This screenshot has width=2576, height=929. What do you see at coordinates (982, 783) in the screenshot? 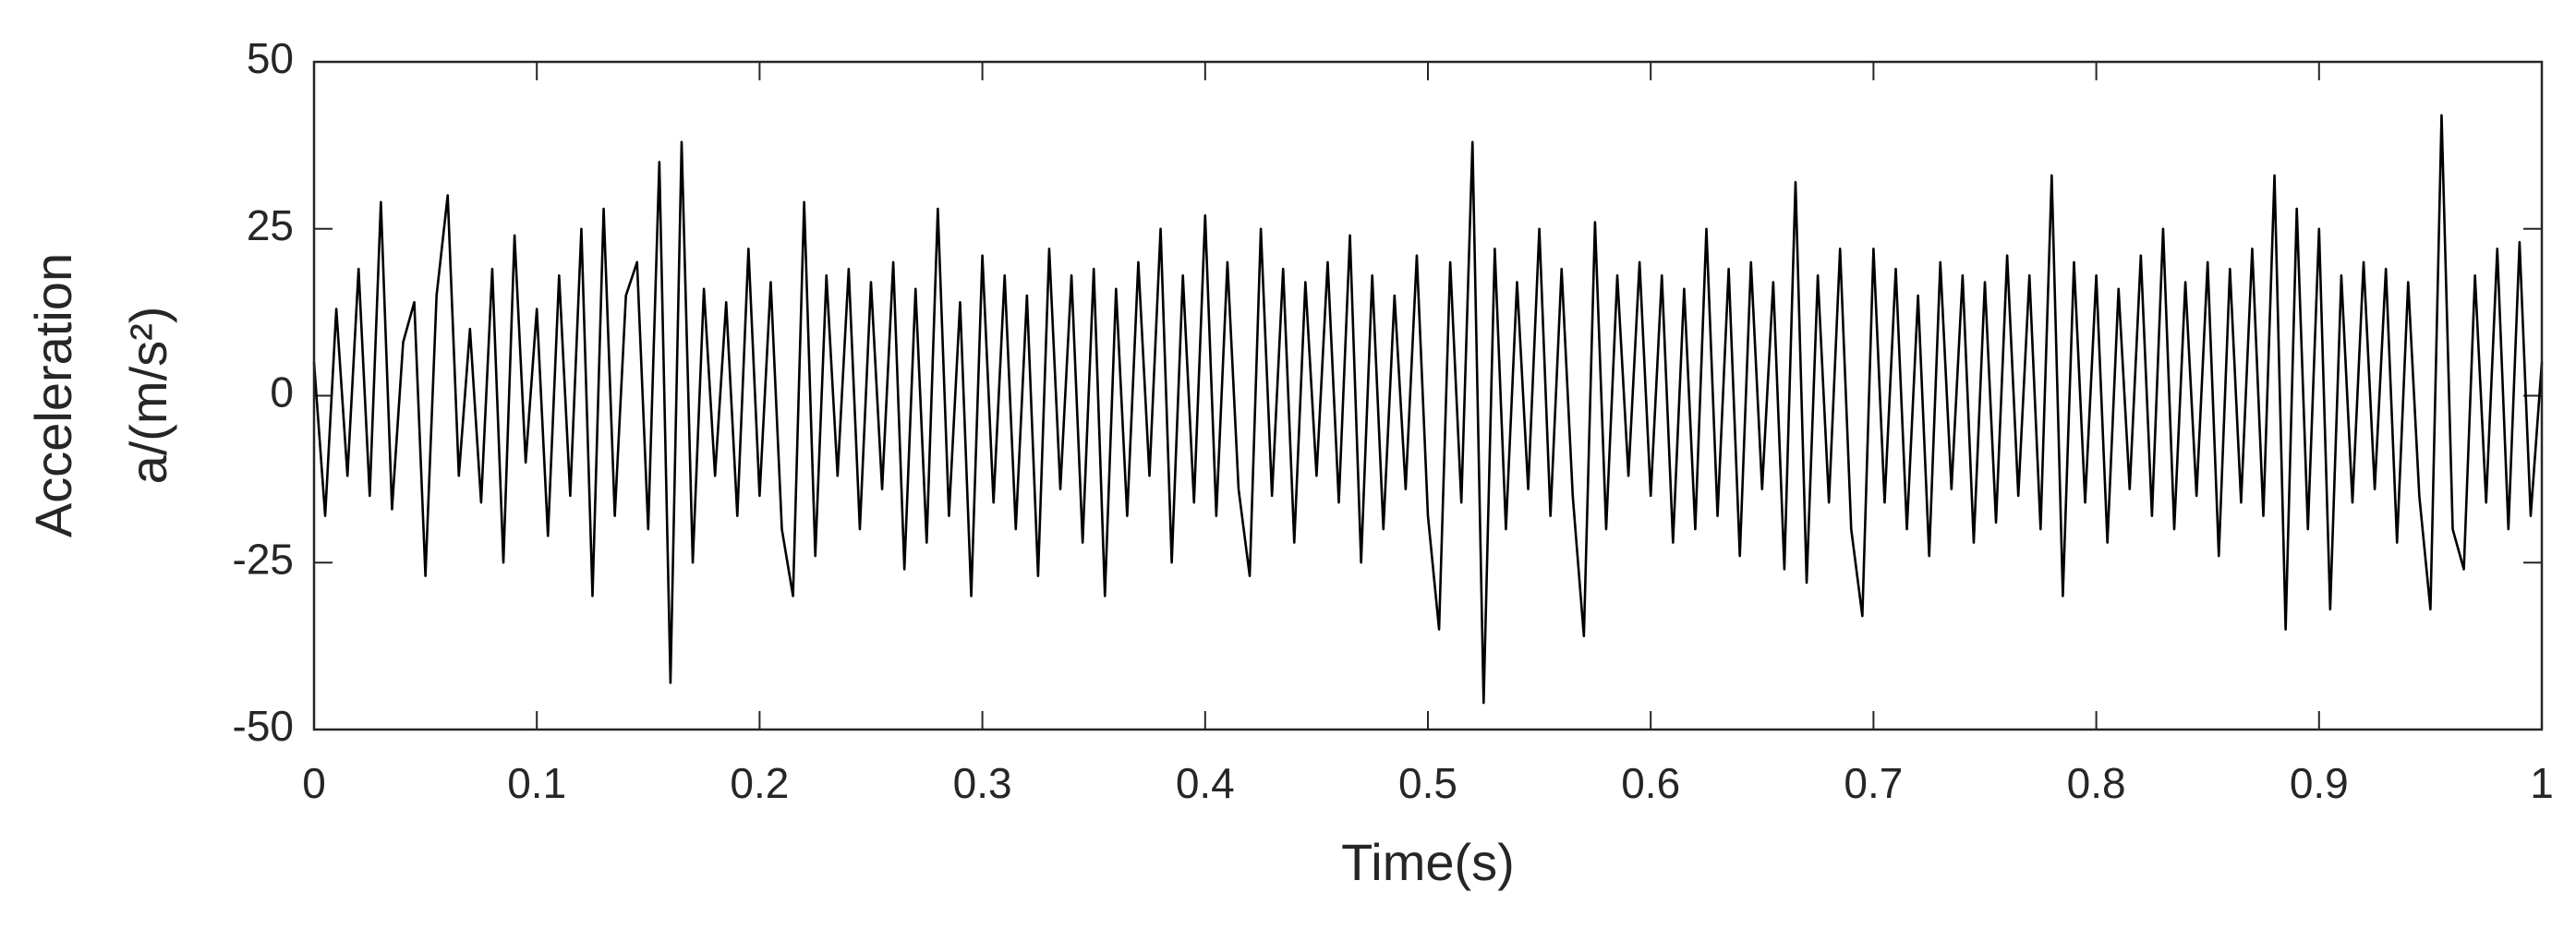
I see `x-tick-label: 0.3` at bounding box center [982, 783].